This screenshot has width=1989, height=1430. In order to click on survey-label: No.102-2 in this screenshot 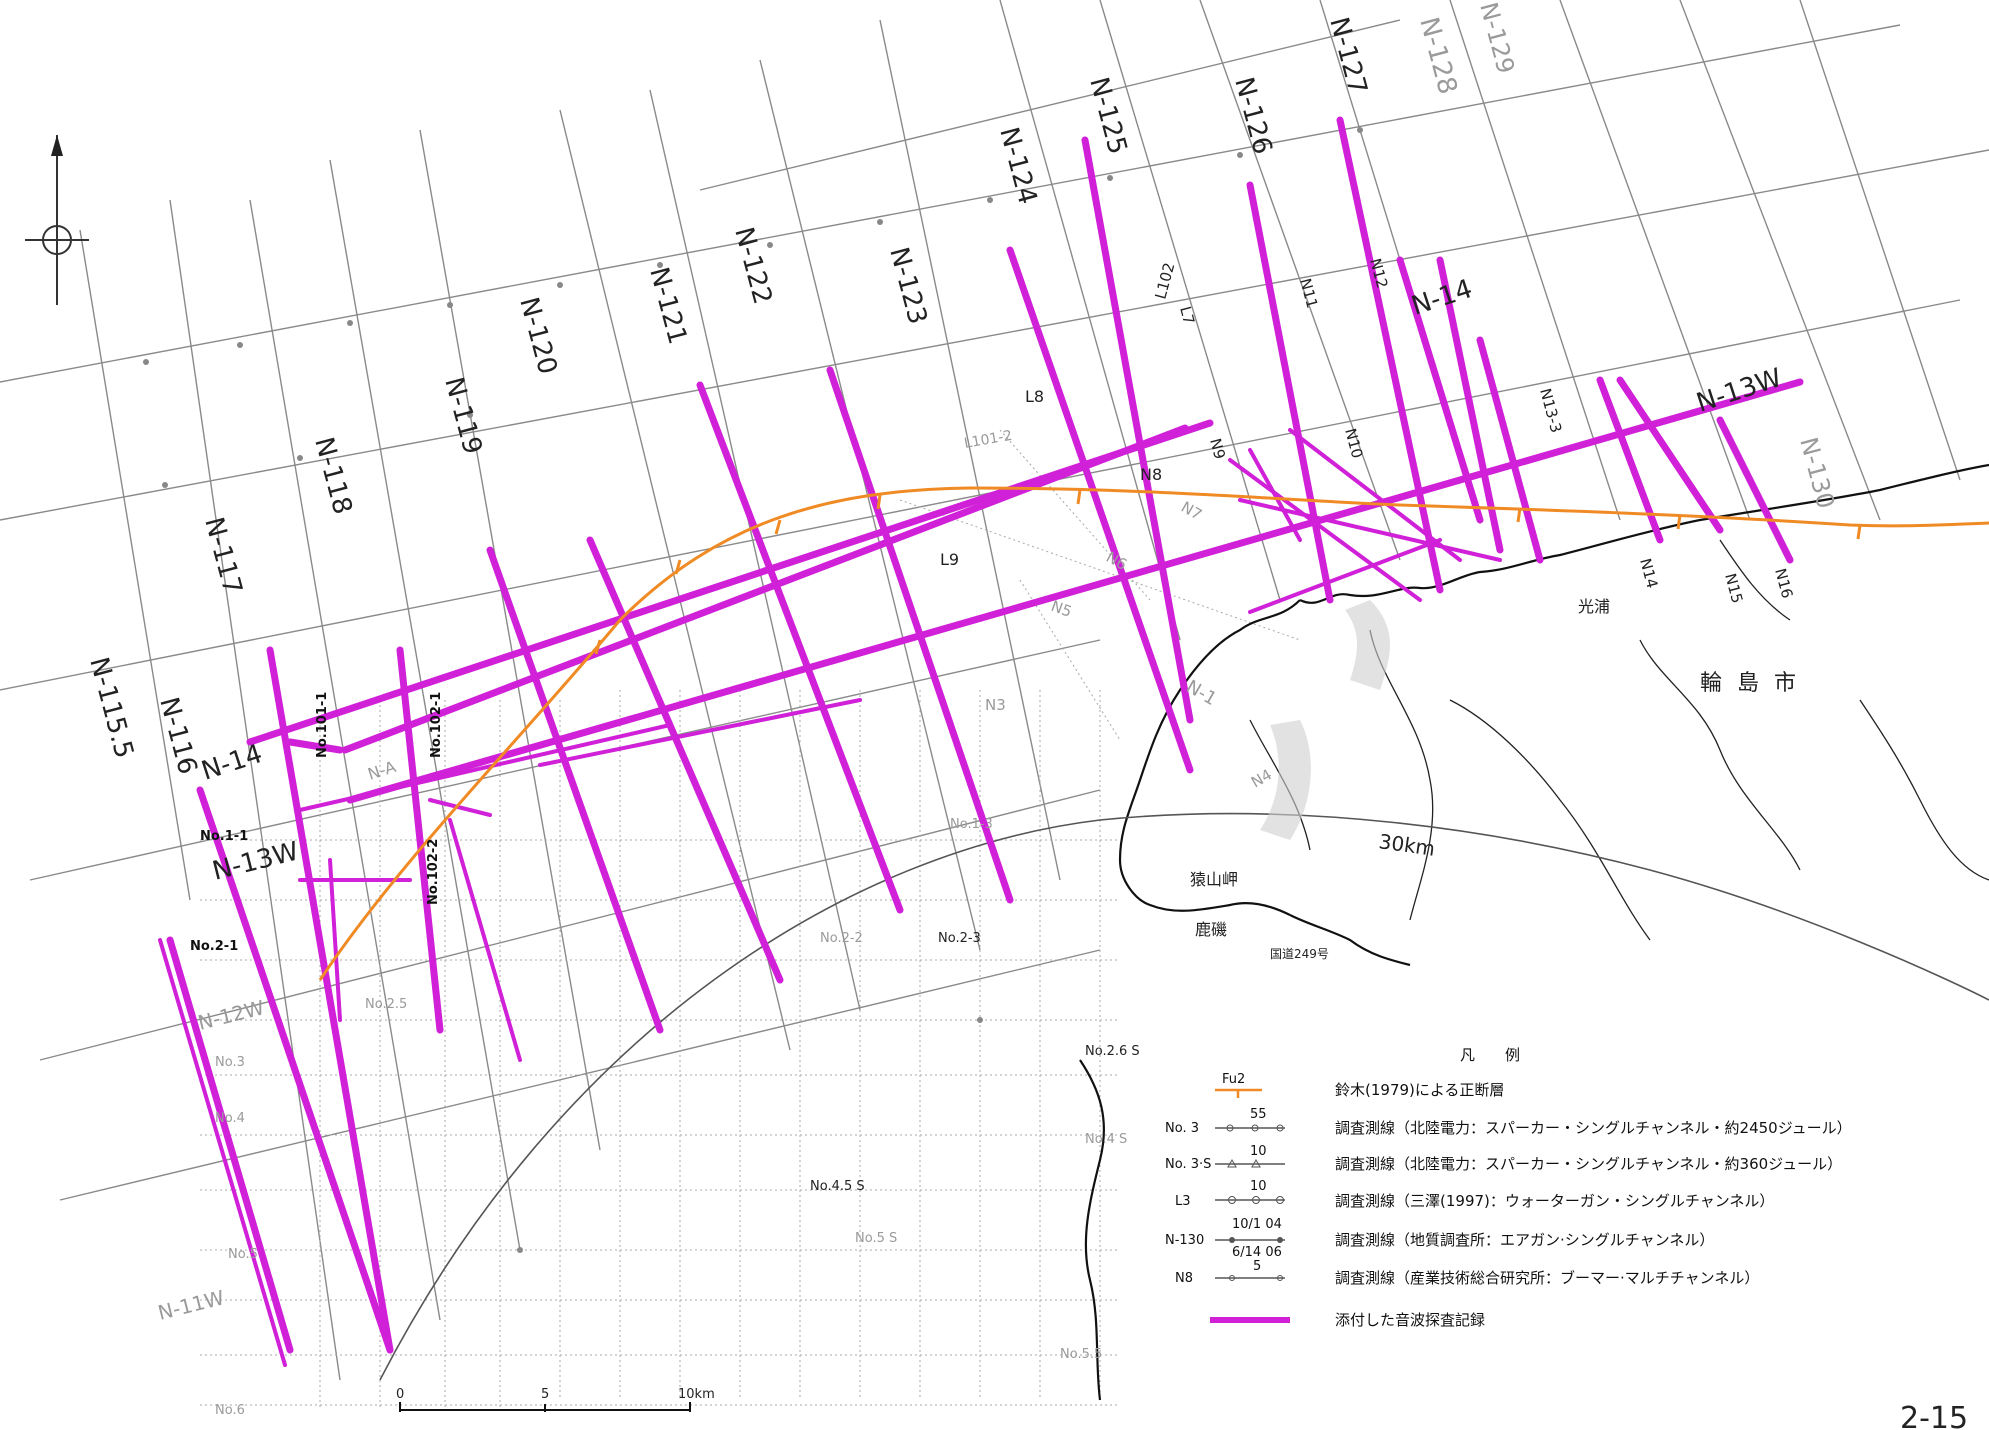, I will do `click(433, 872)`.